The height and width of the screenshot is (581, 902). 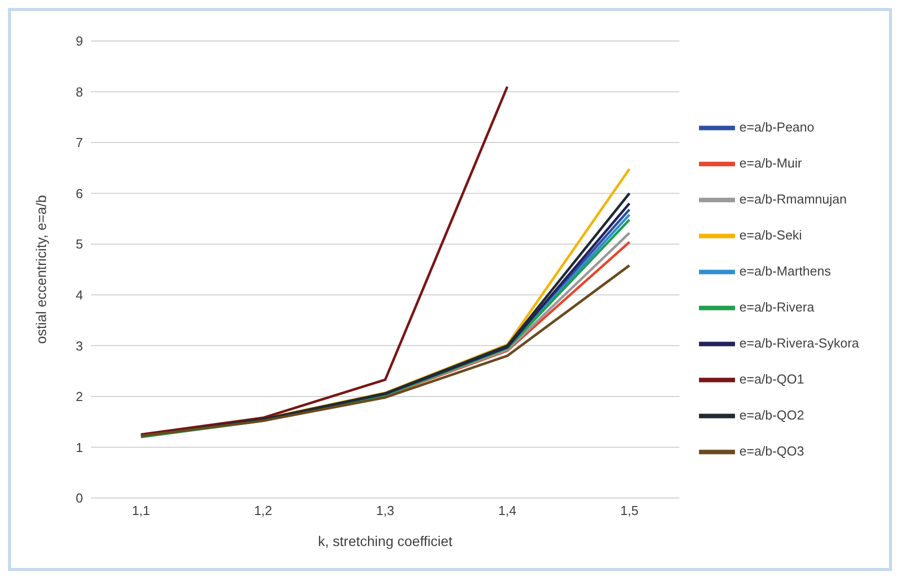 What do you see at coordinates (771, 414) in the screenshot?
I see `legend-label: e=a/b-QO2` at bounding box center [771, 414].